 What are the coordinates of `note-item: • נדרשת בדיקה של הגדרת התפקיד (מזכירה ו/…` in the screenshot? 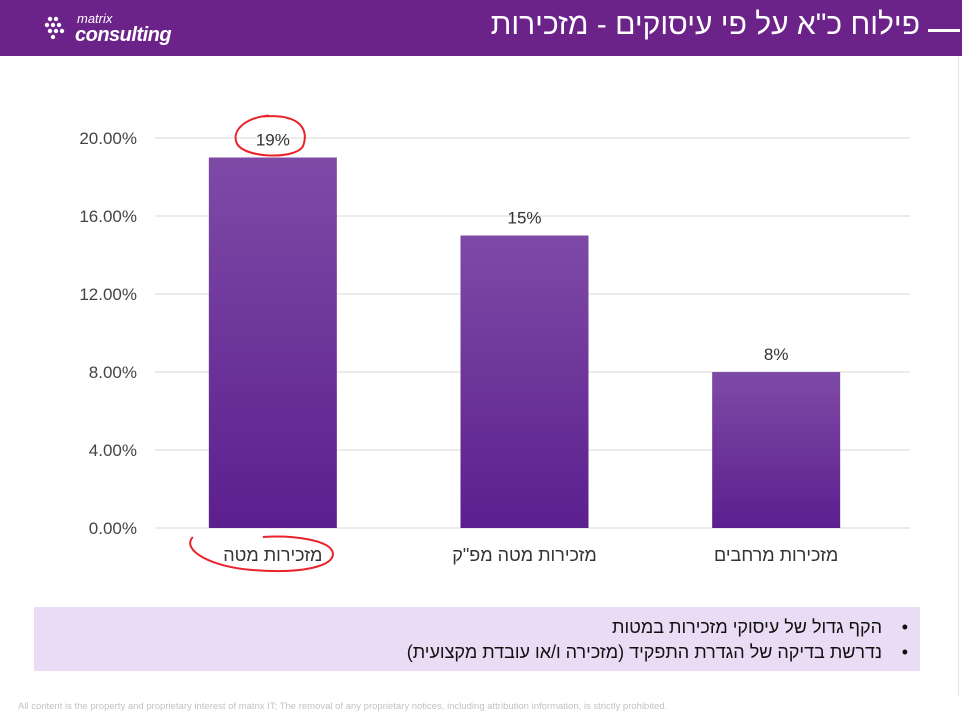 It's located at (471, 652).